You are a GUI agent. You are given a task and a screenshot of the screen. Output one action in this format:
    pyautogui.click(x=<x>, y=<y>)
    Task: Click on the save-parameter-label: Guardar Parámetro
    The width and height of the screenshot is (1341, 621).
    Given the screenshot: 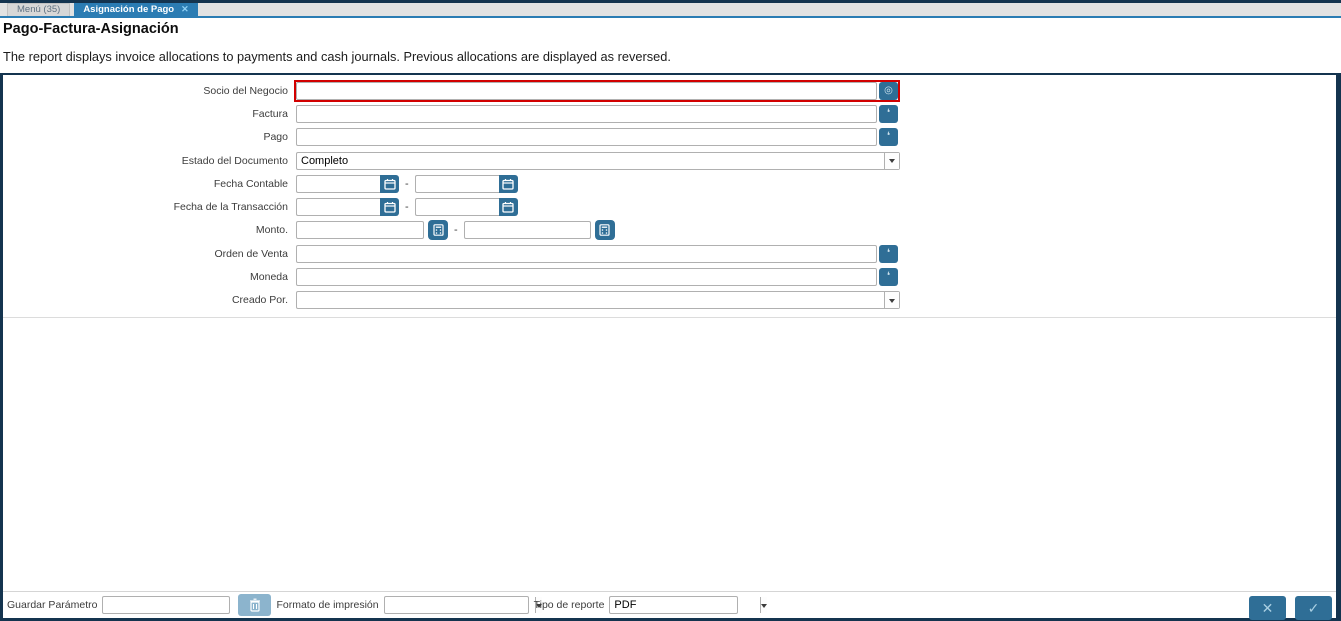 What is the action you would take?
    pyautogui.click(x=52, y=605)
    